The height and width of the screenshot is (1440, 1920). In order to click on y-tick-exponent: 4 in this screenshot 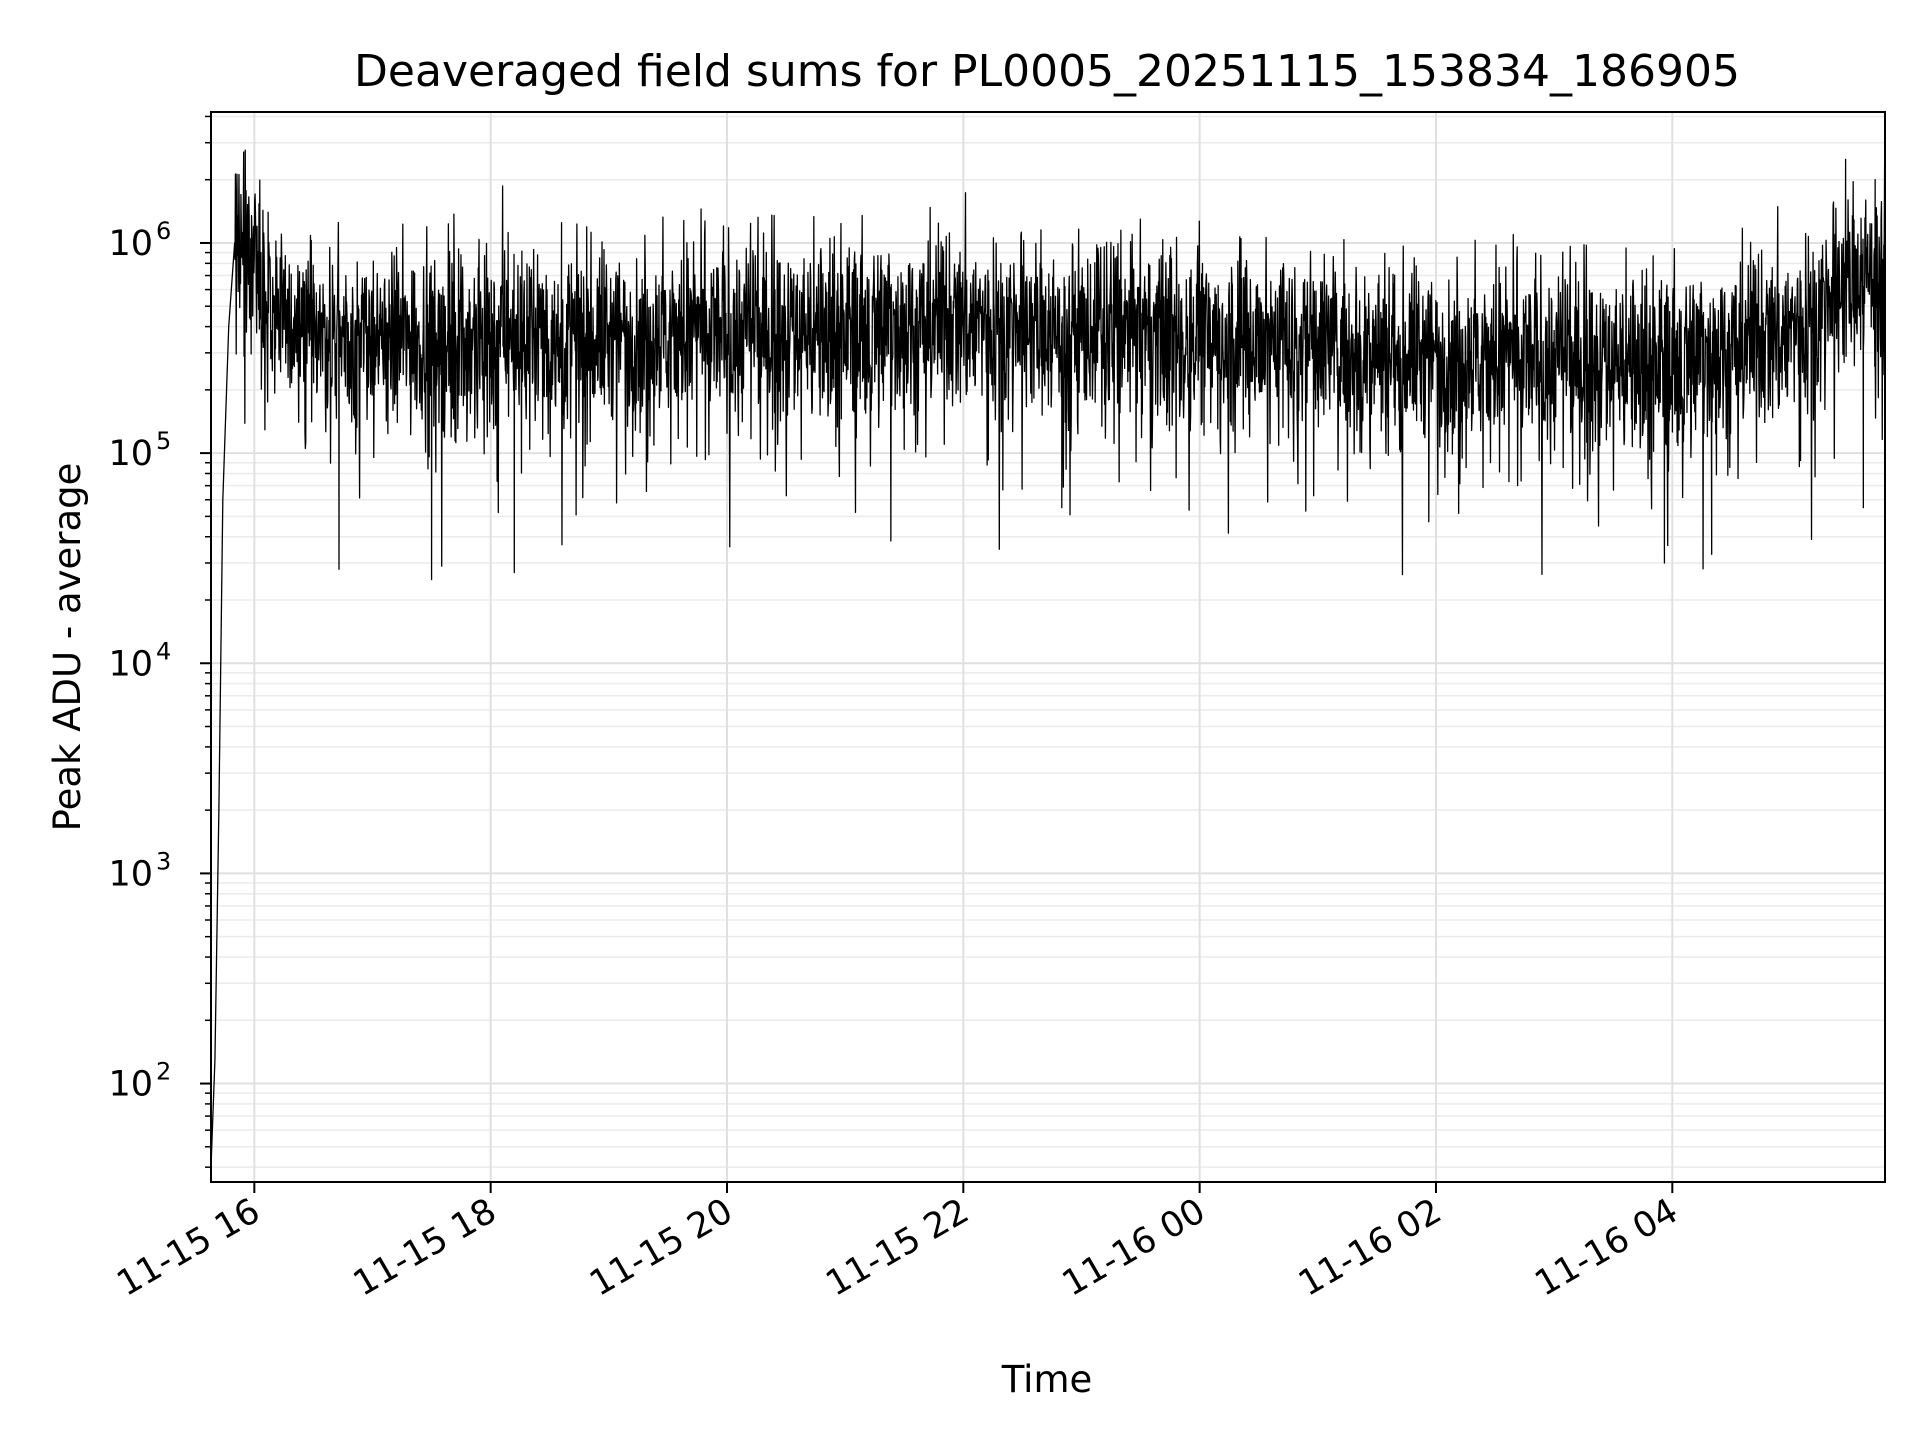, I will do `click(163, 651)`.